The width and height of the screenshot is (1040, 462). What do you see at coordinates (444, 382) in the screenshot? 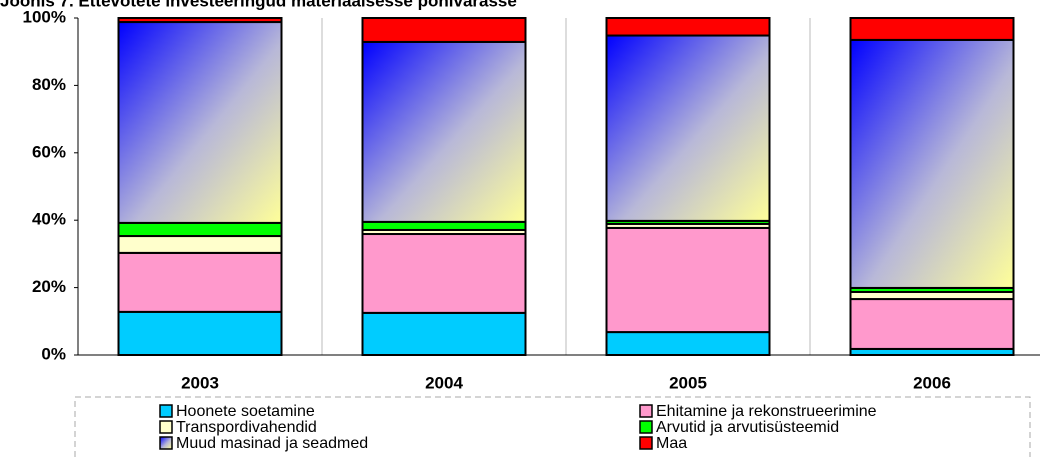
I see `x-tick-label: 2004` at bounding box center [444, 382].